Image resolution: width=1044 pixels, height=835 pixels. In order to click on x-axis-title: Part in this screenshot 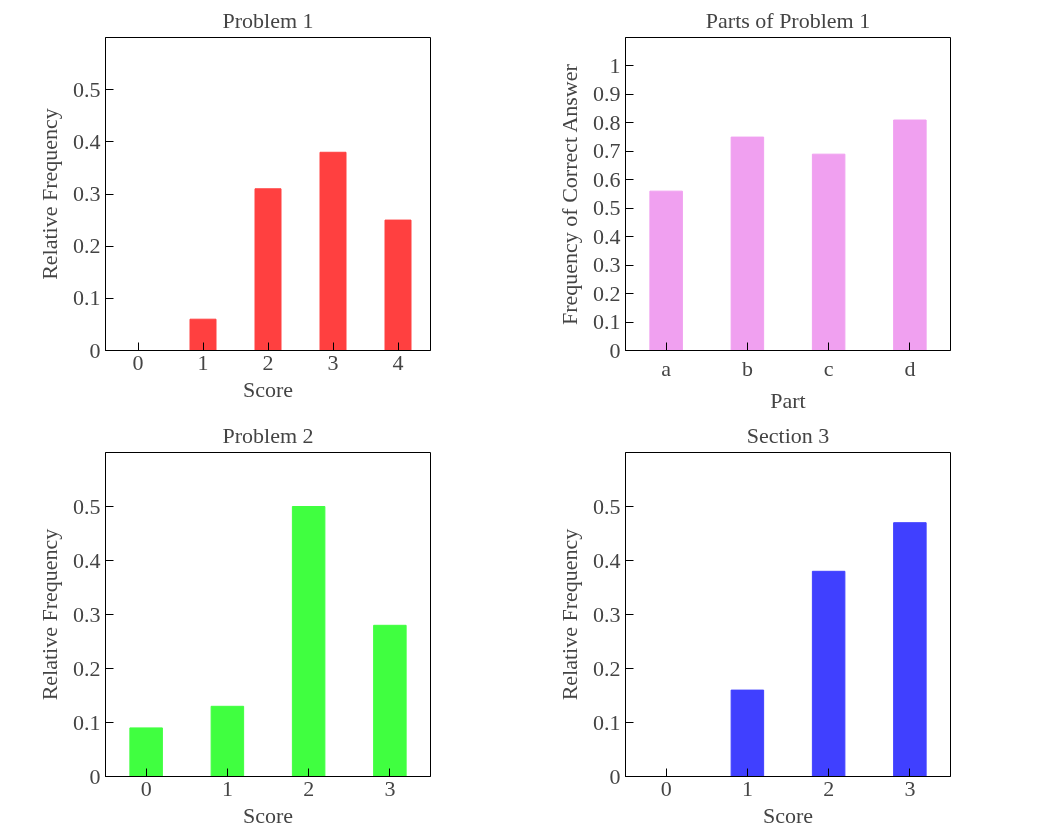, I will do `click(788, 400)`.